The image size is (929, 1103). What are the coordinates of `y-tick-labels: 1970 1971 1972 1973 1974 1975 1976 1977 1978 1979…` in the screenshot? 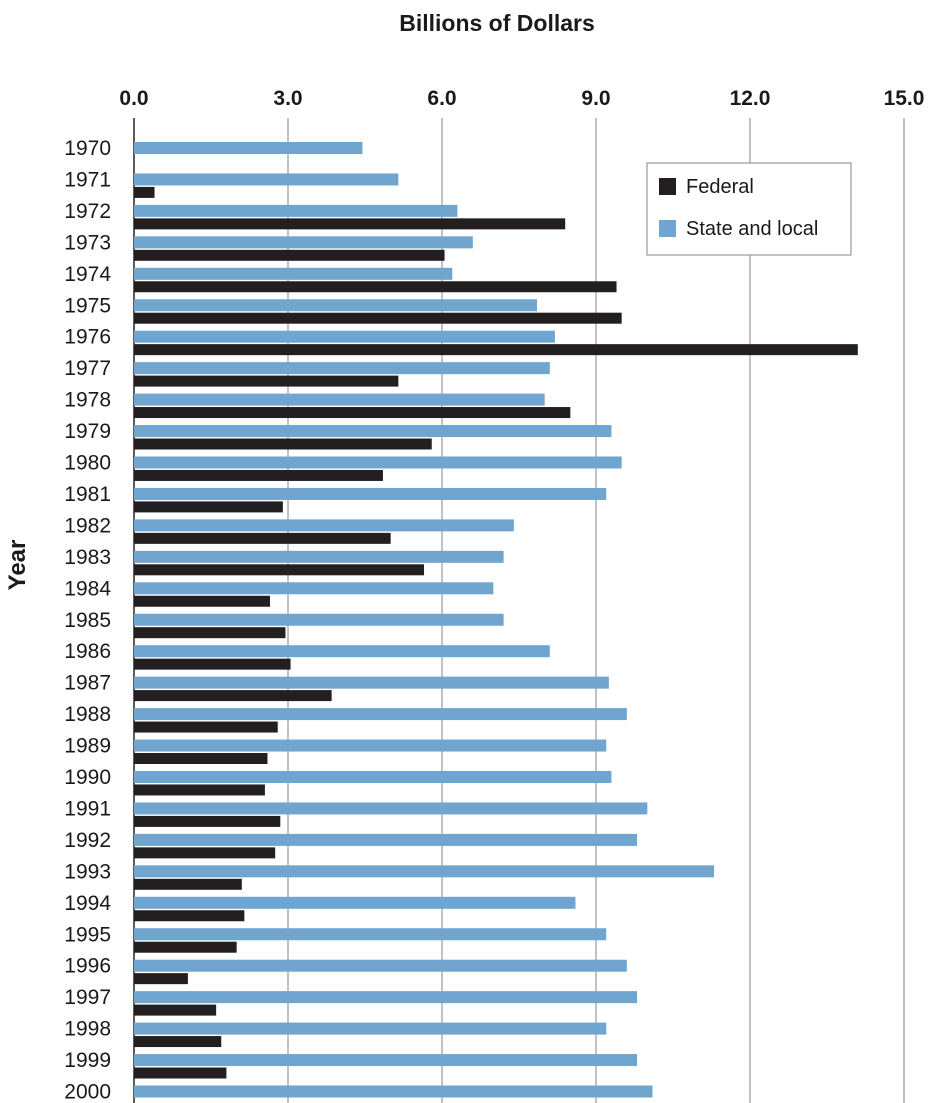 It's located at (87, 620).